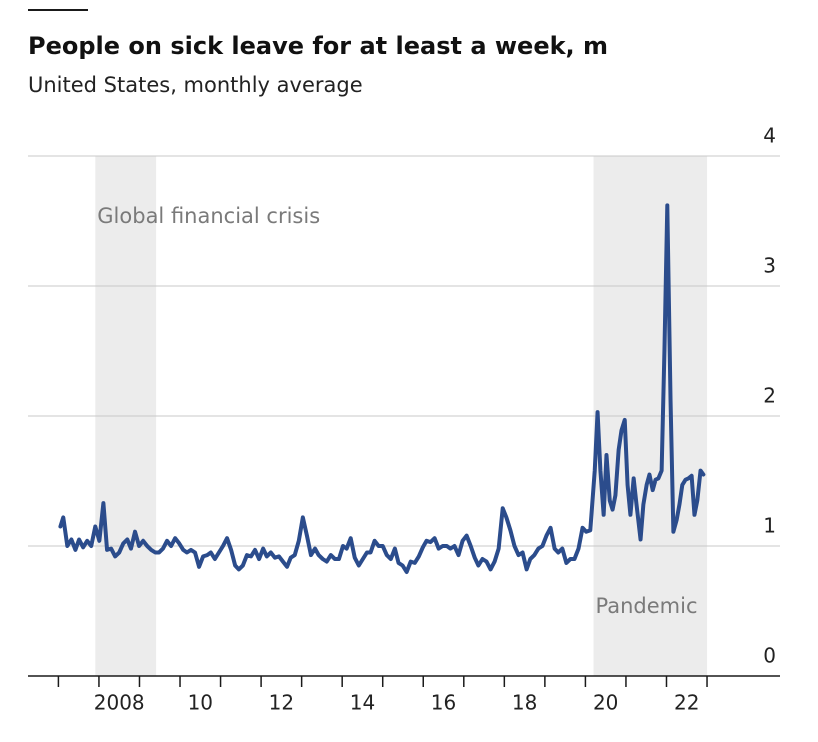 Image resolution: width=818 pixels, height=742 pixels. What do you see at coordinates (769, 396) in the screenshot?
I see `y-tick-label: 2` at bounding box center [769, 396].